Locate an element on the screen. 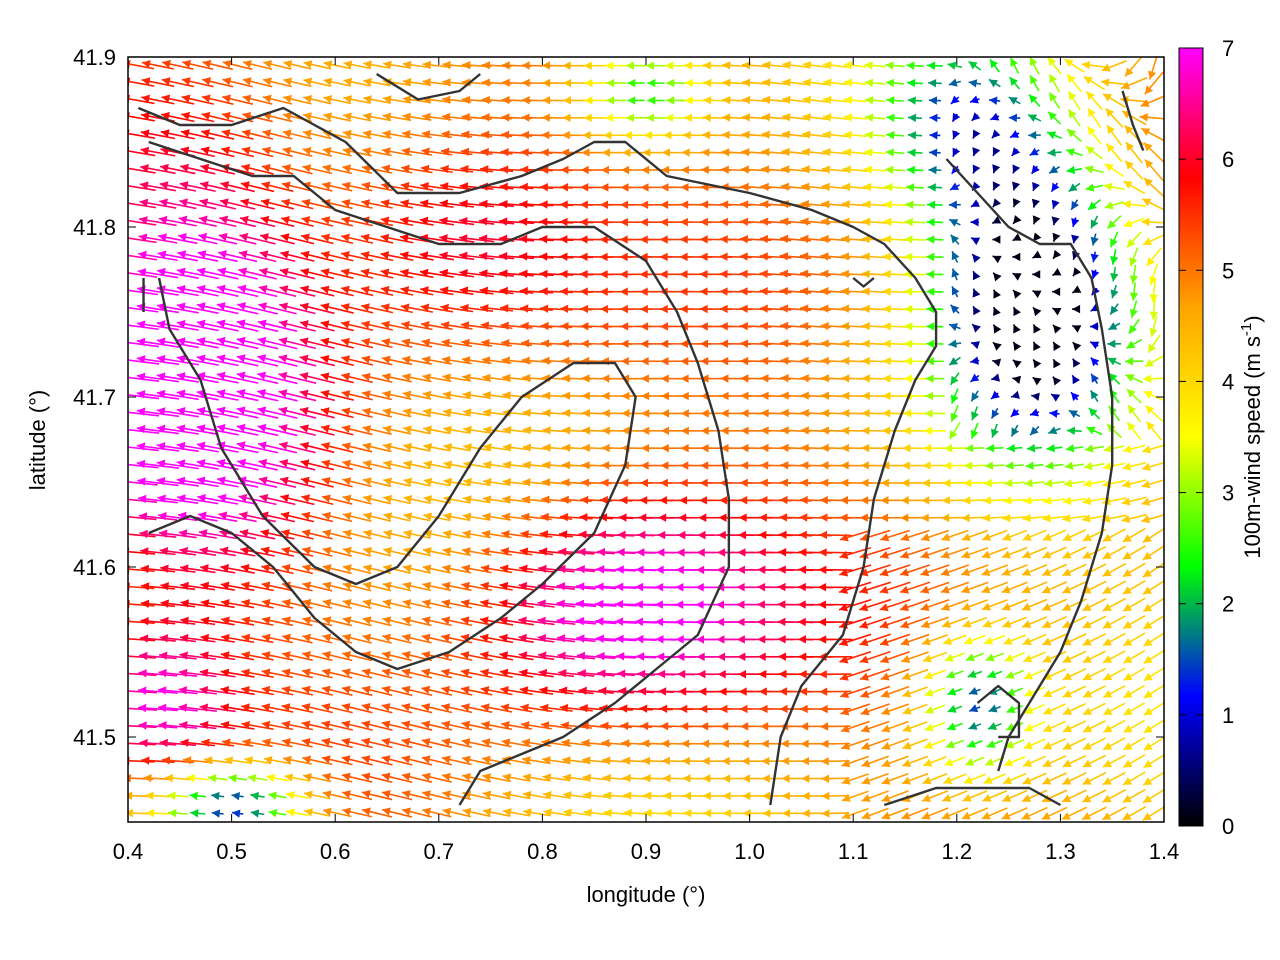 The width and height of the screenshot is (1280, 960). colorbar-label: 100m-wind speed (m s-1) is located at coordinates (1251, 436).